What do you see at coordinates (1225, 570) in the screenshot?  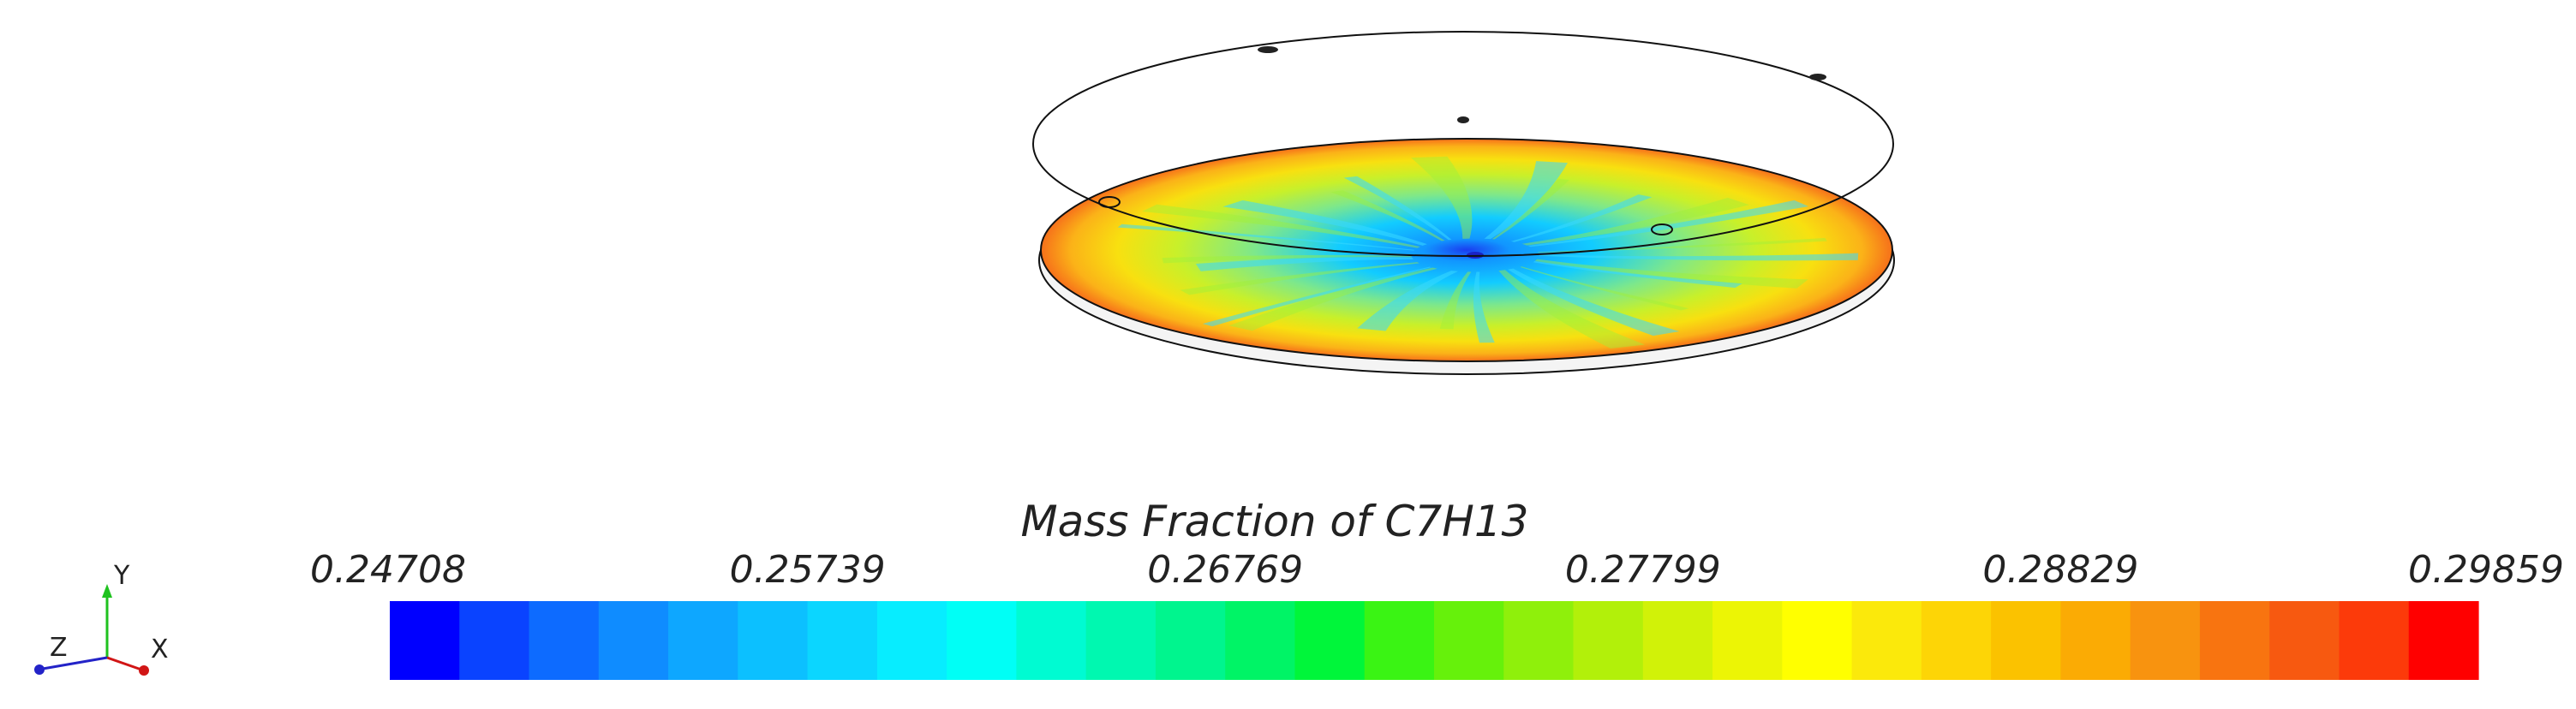 I see `tick-label: 0.26769` at bounding box center [1225, 570].